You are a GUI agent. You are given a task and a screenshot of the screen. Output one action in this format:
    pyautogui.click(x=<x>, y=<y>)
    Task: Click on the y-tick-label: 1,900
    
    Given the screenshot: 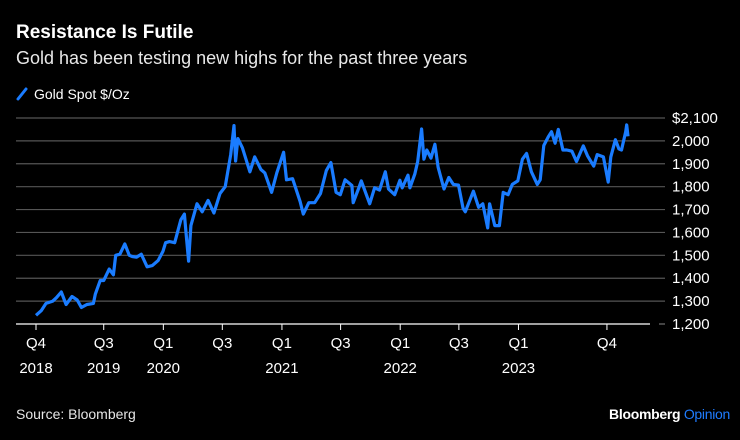 What is the action you would take?
    pyautogui.click(x=691, y=164)
    